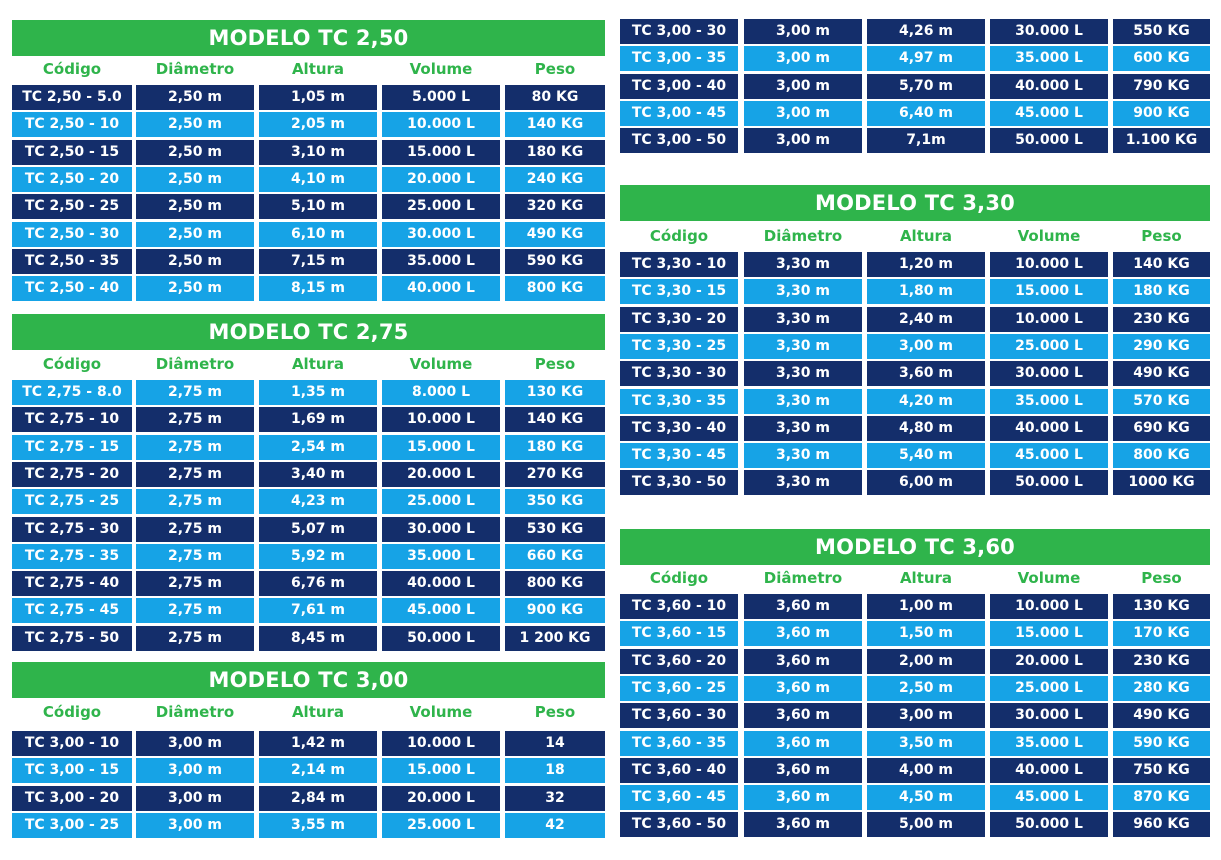 The height and width of the screenshot is (860, 1221). What do you see at coordinates (679, 401) in the screenshot?
I see `cell-codigo: TC 3,30 - 35` at bounding box center [679, 401].